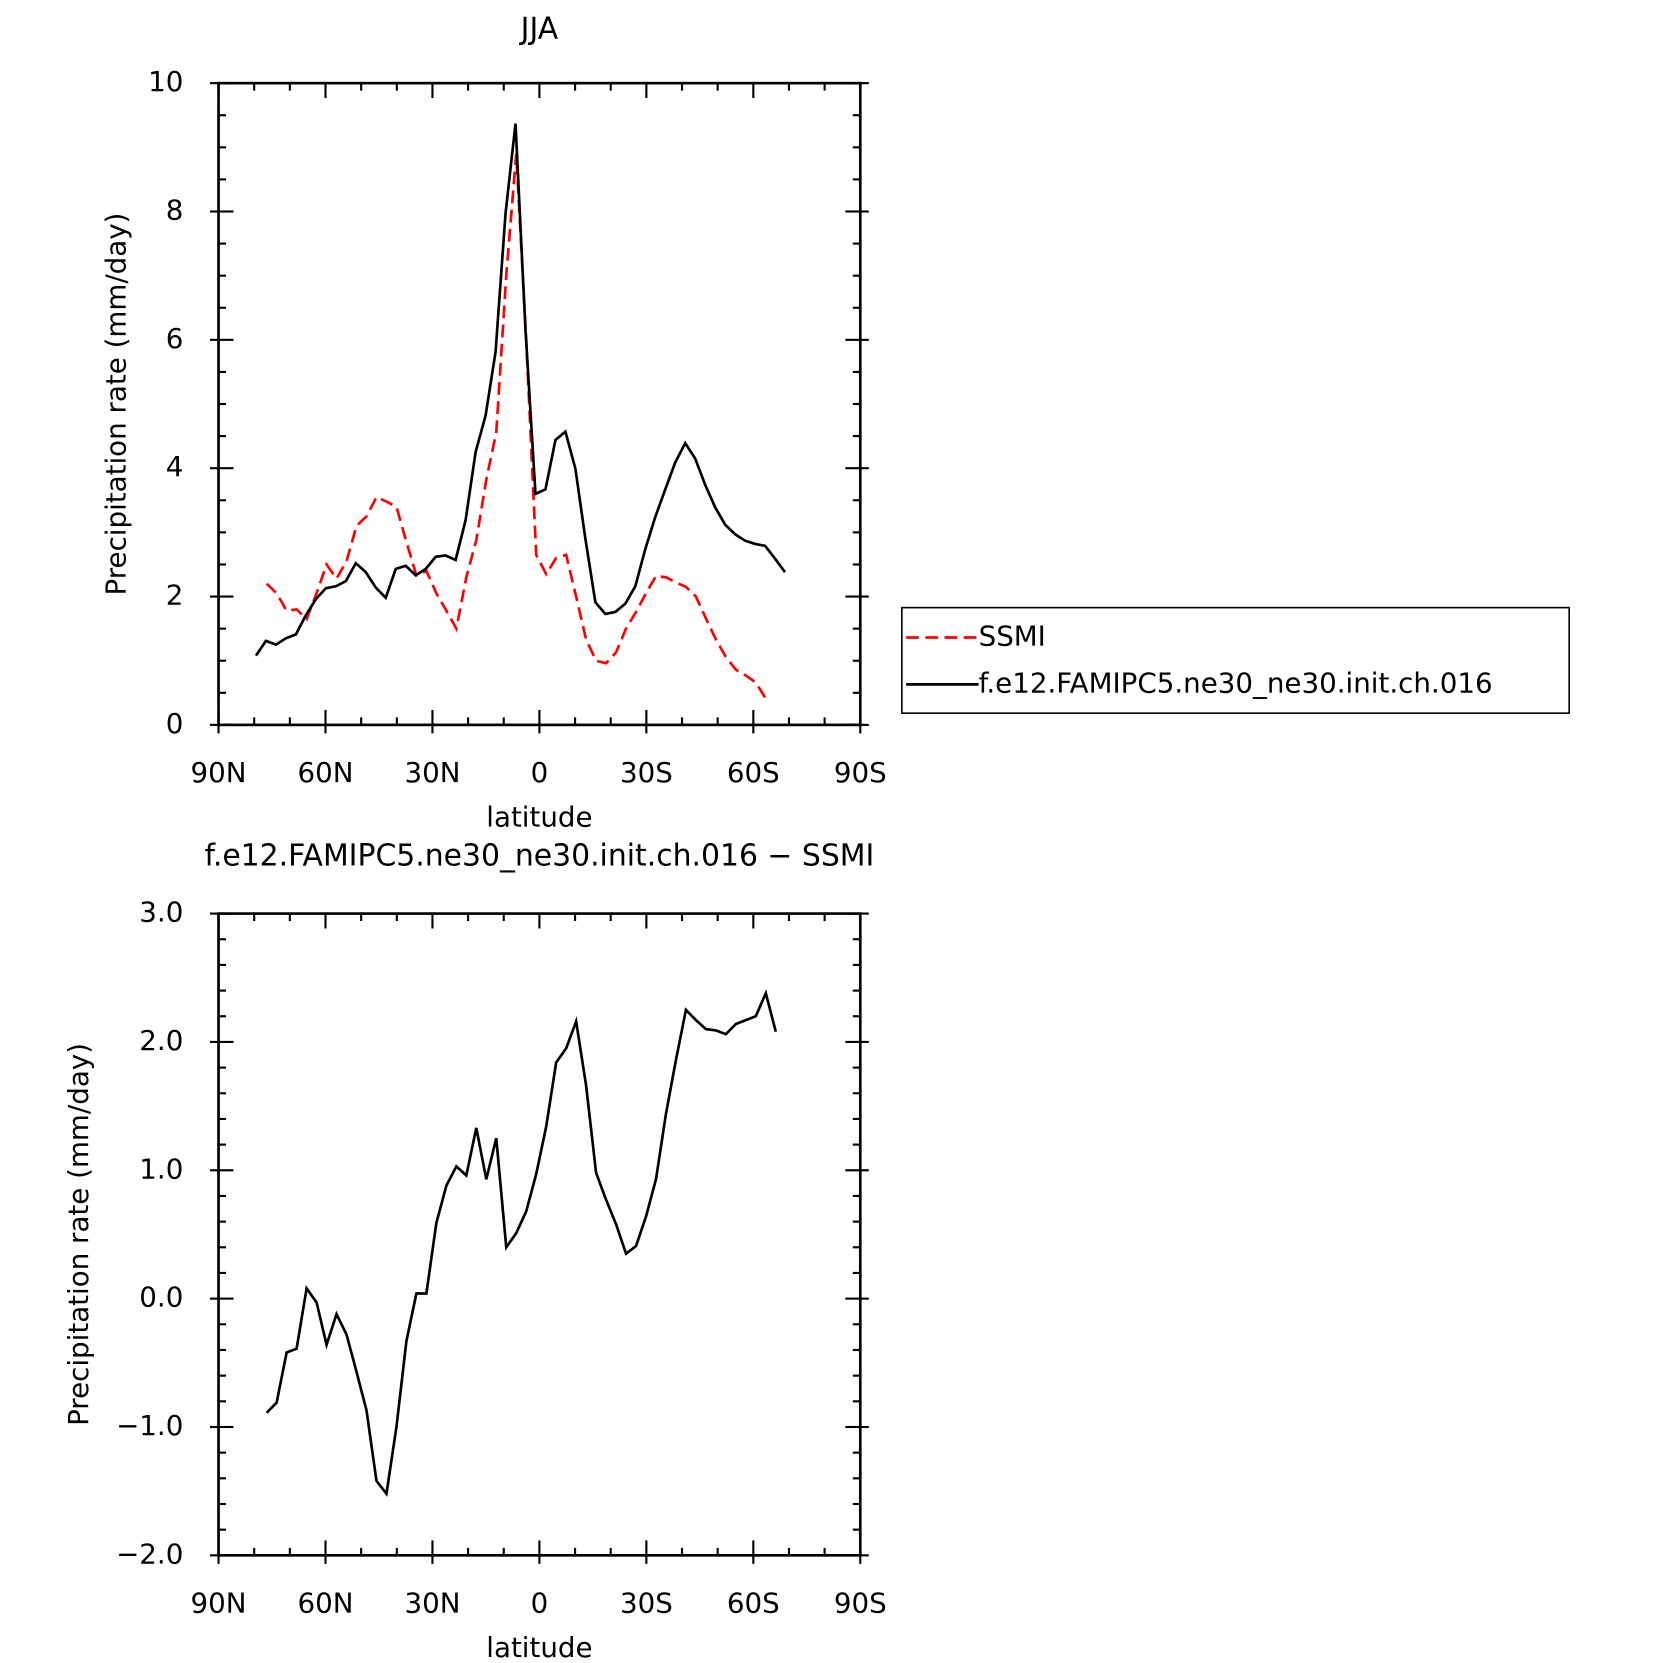  I want to click on legend-label: f.e12.FAMIPC5.ne30_ne30.init.ch.016, so click(1236, 682).